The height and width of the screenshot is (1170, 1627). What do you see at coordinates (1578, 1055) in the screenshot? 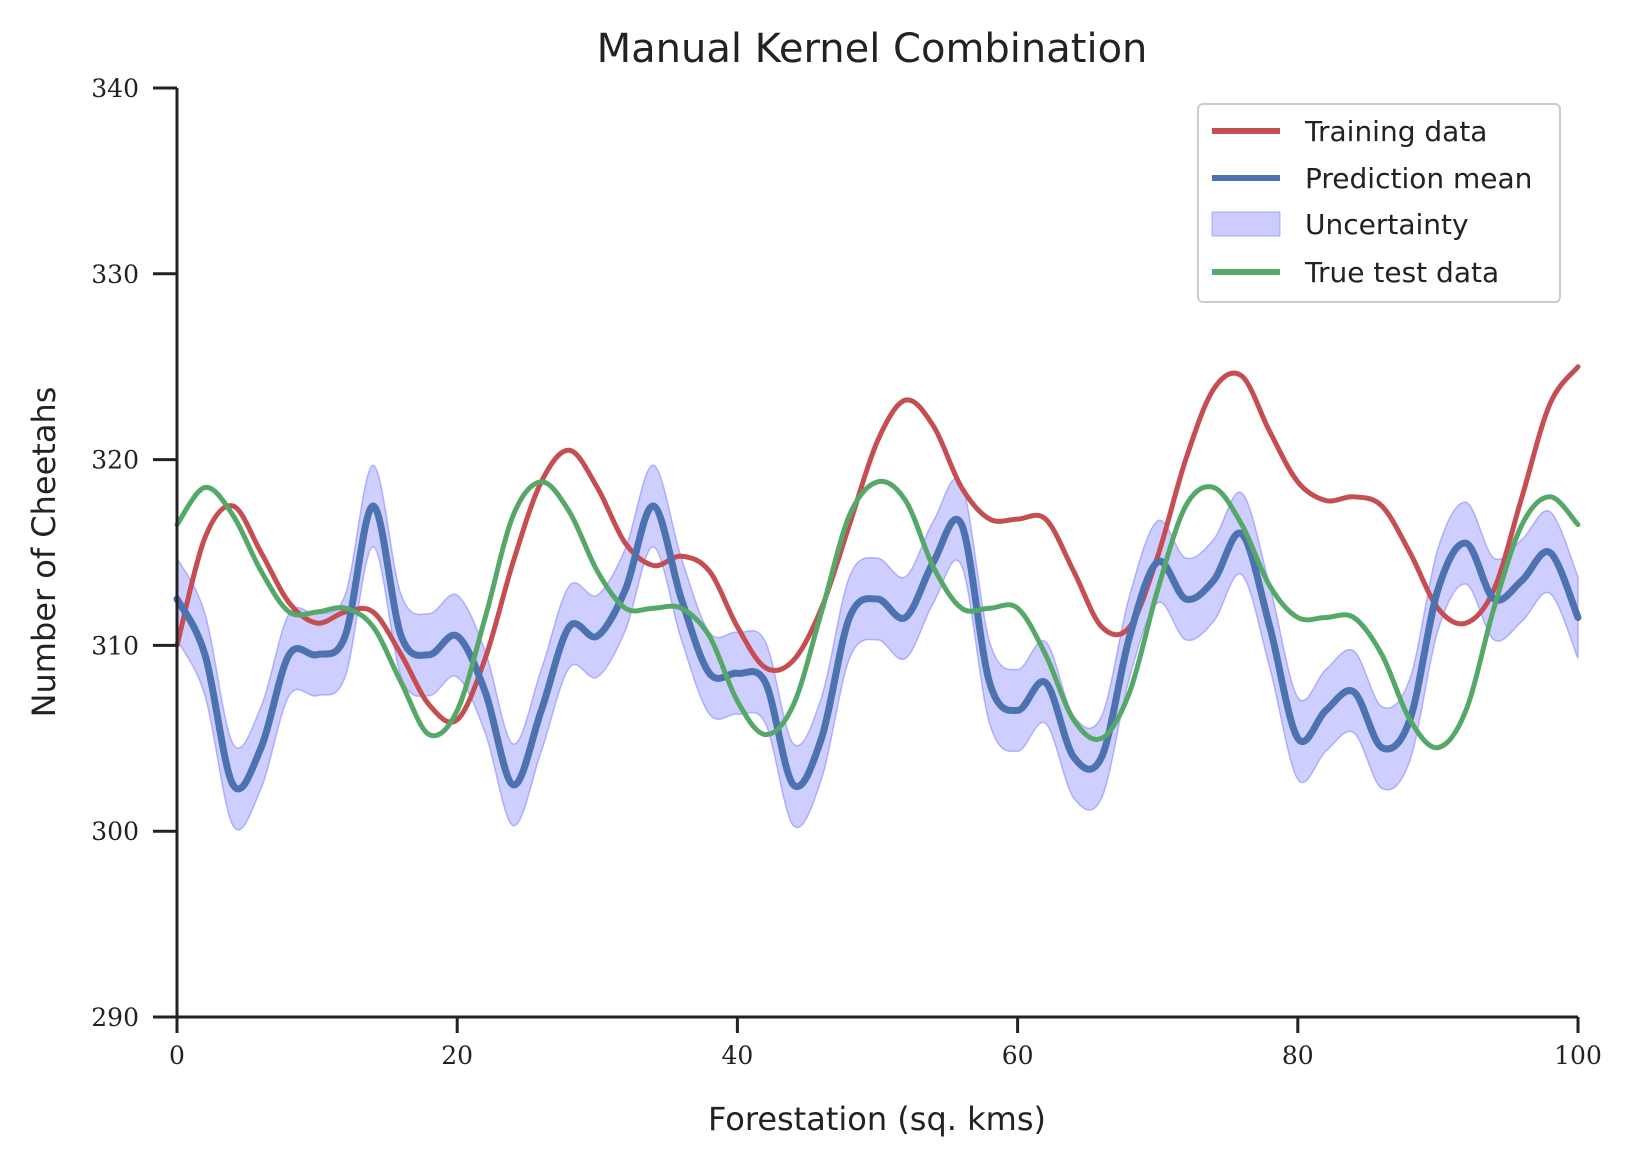
I see `x-tick-label: 100` at bounding box center [1578, 1055].